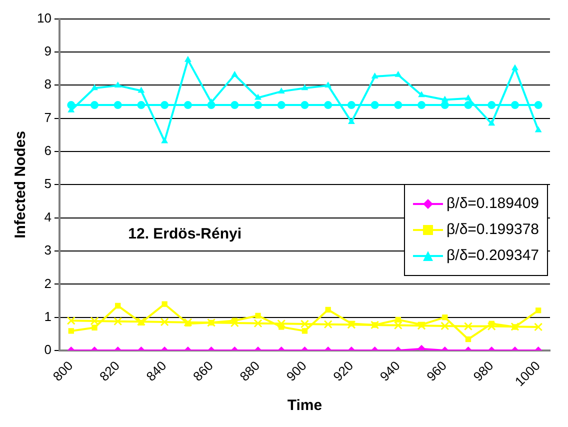  Describe the element at coordinates (21, 184) in the screenshot. I see `y-axis-title: Infected Nodes` at that location.